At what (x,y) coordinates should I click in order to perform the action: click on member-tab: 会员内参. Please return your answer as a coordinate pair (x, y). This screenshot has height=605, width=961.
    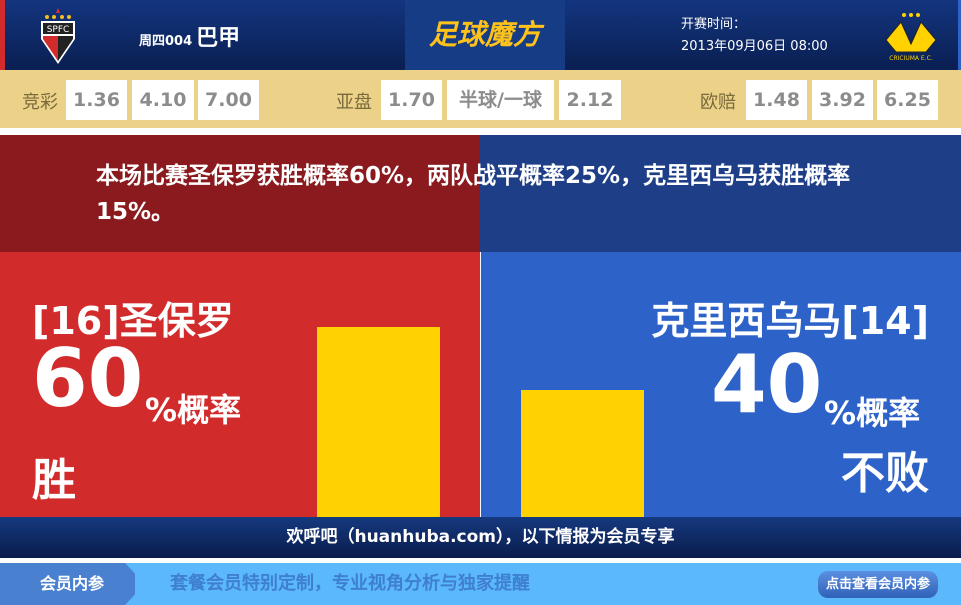
    Looking at the image, I should click on (67, 584).